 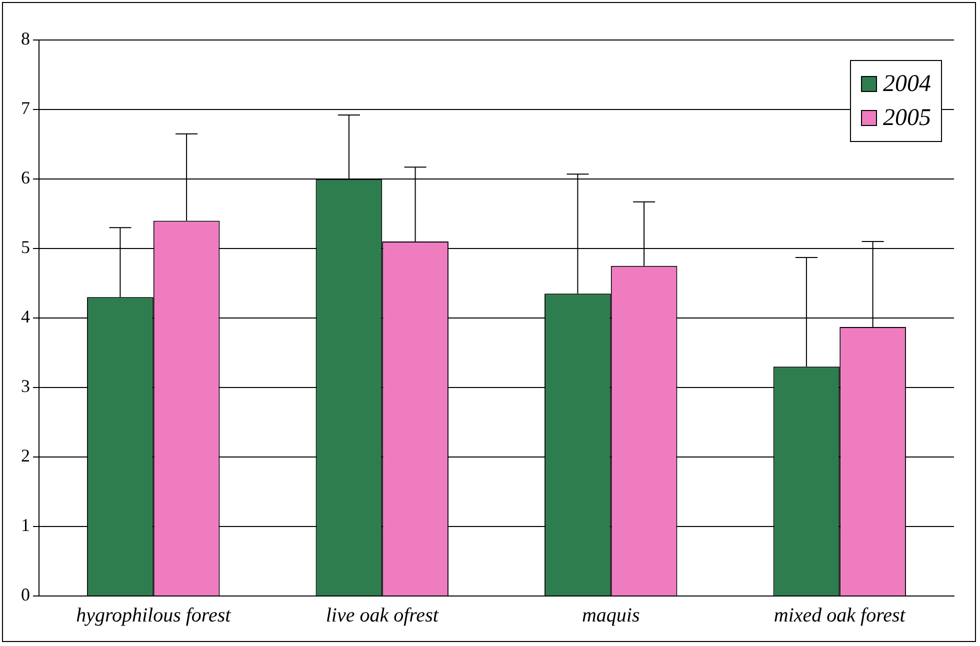 I want to click on y-tick-label: 1, so click(x=25, y=525).